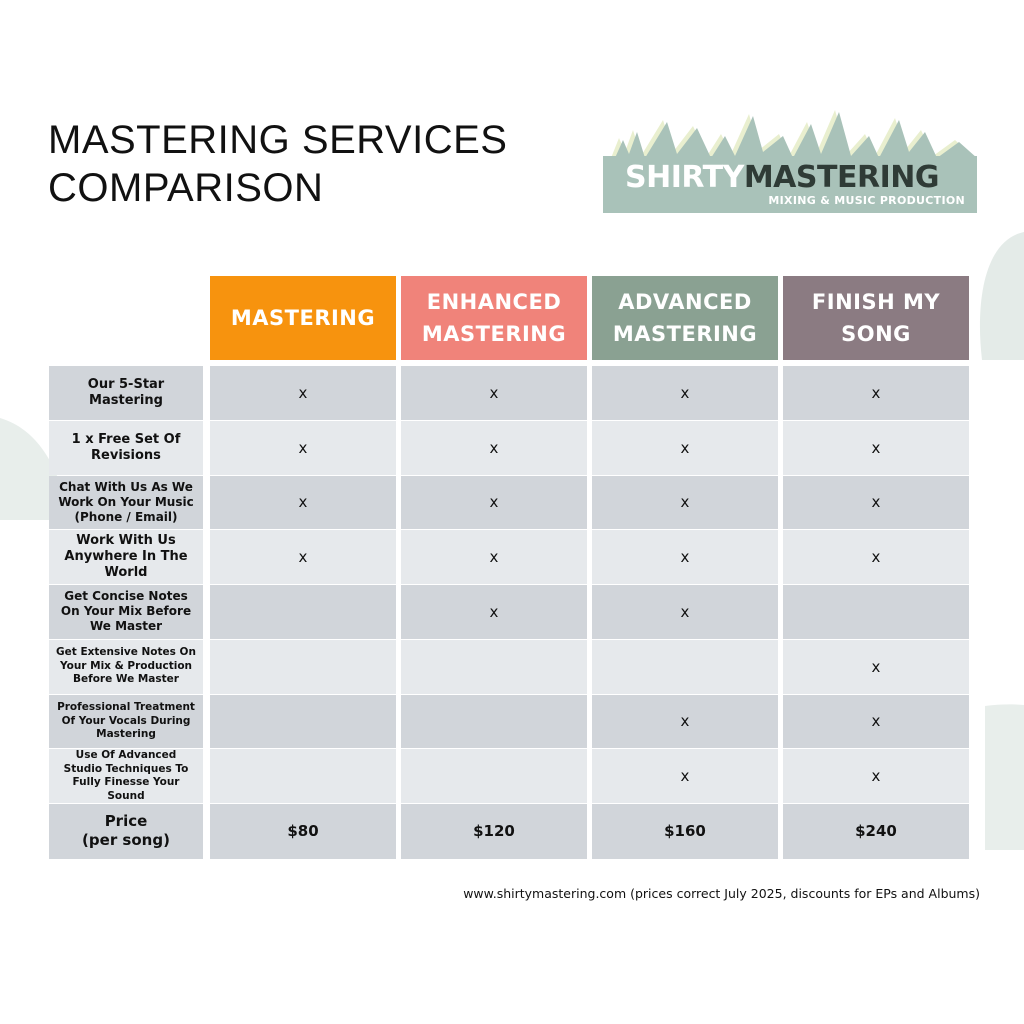 This screenshot has height=1024, width=1024. Describe the element at coordinates (126, 516) in the screenshot. I see `feature-label-line: (Phone / Email)` at that location.